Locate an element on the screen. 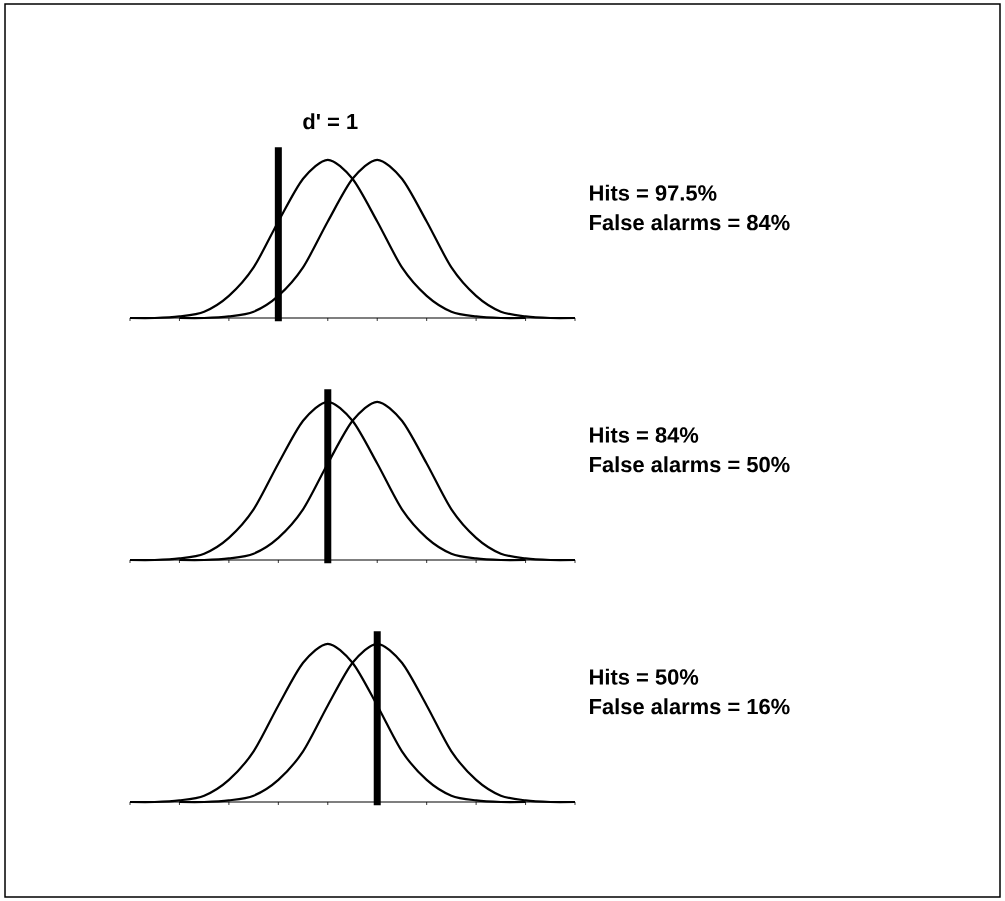 This screenshot has width=1005, height=901. text: False alarms = 16% is located at coordinates (690, 706).